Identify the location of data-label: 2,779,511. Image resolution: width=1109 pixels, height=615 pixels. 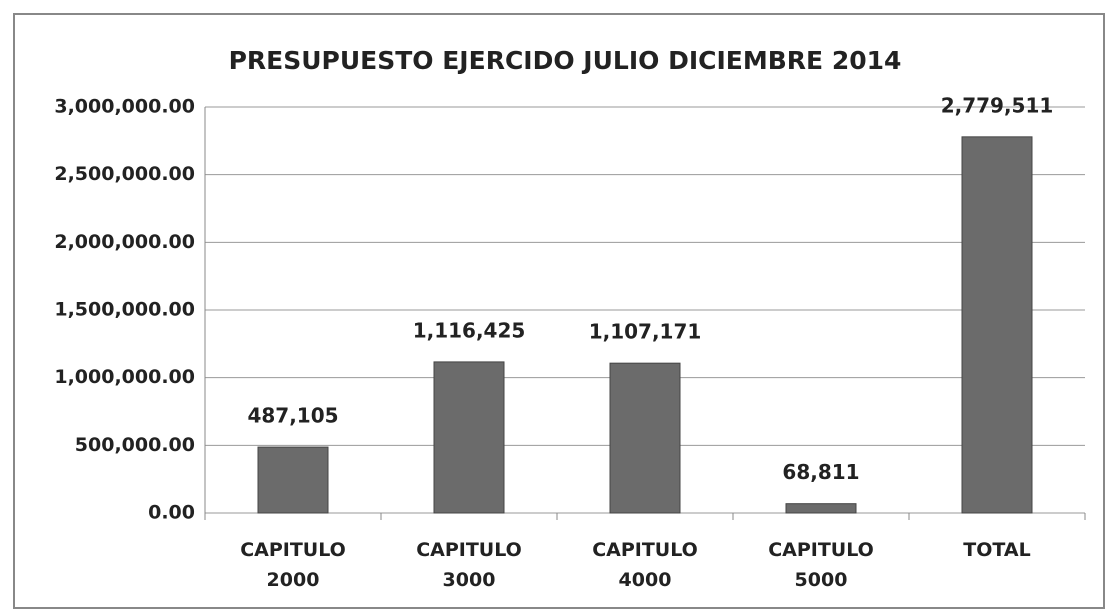
(997, 105).